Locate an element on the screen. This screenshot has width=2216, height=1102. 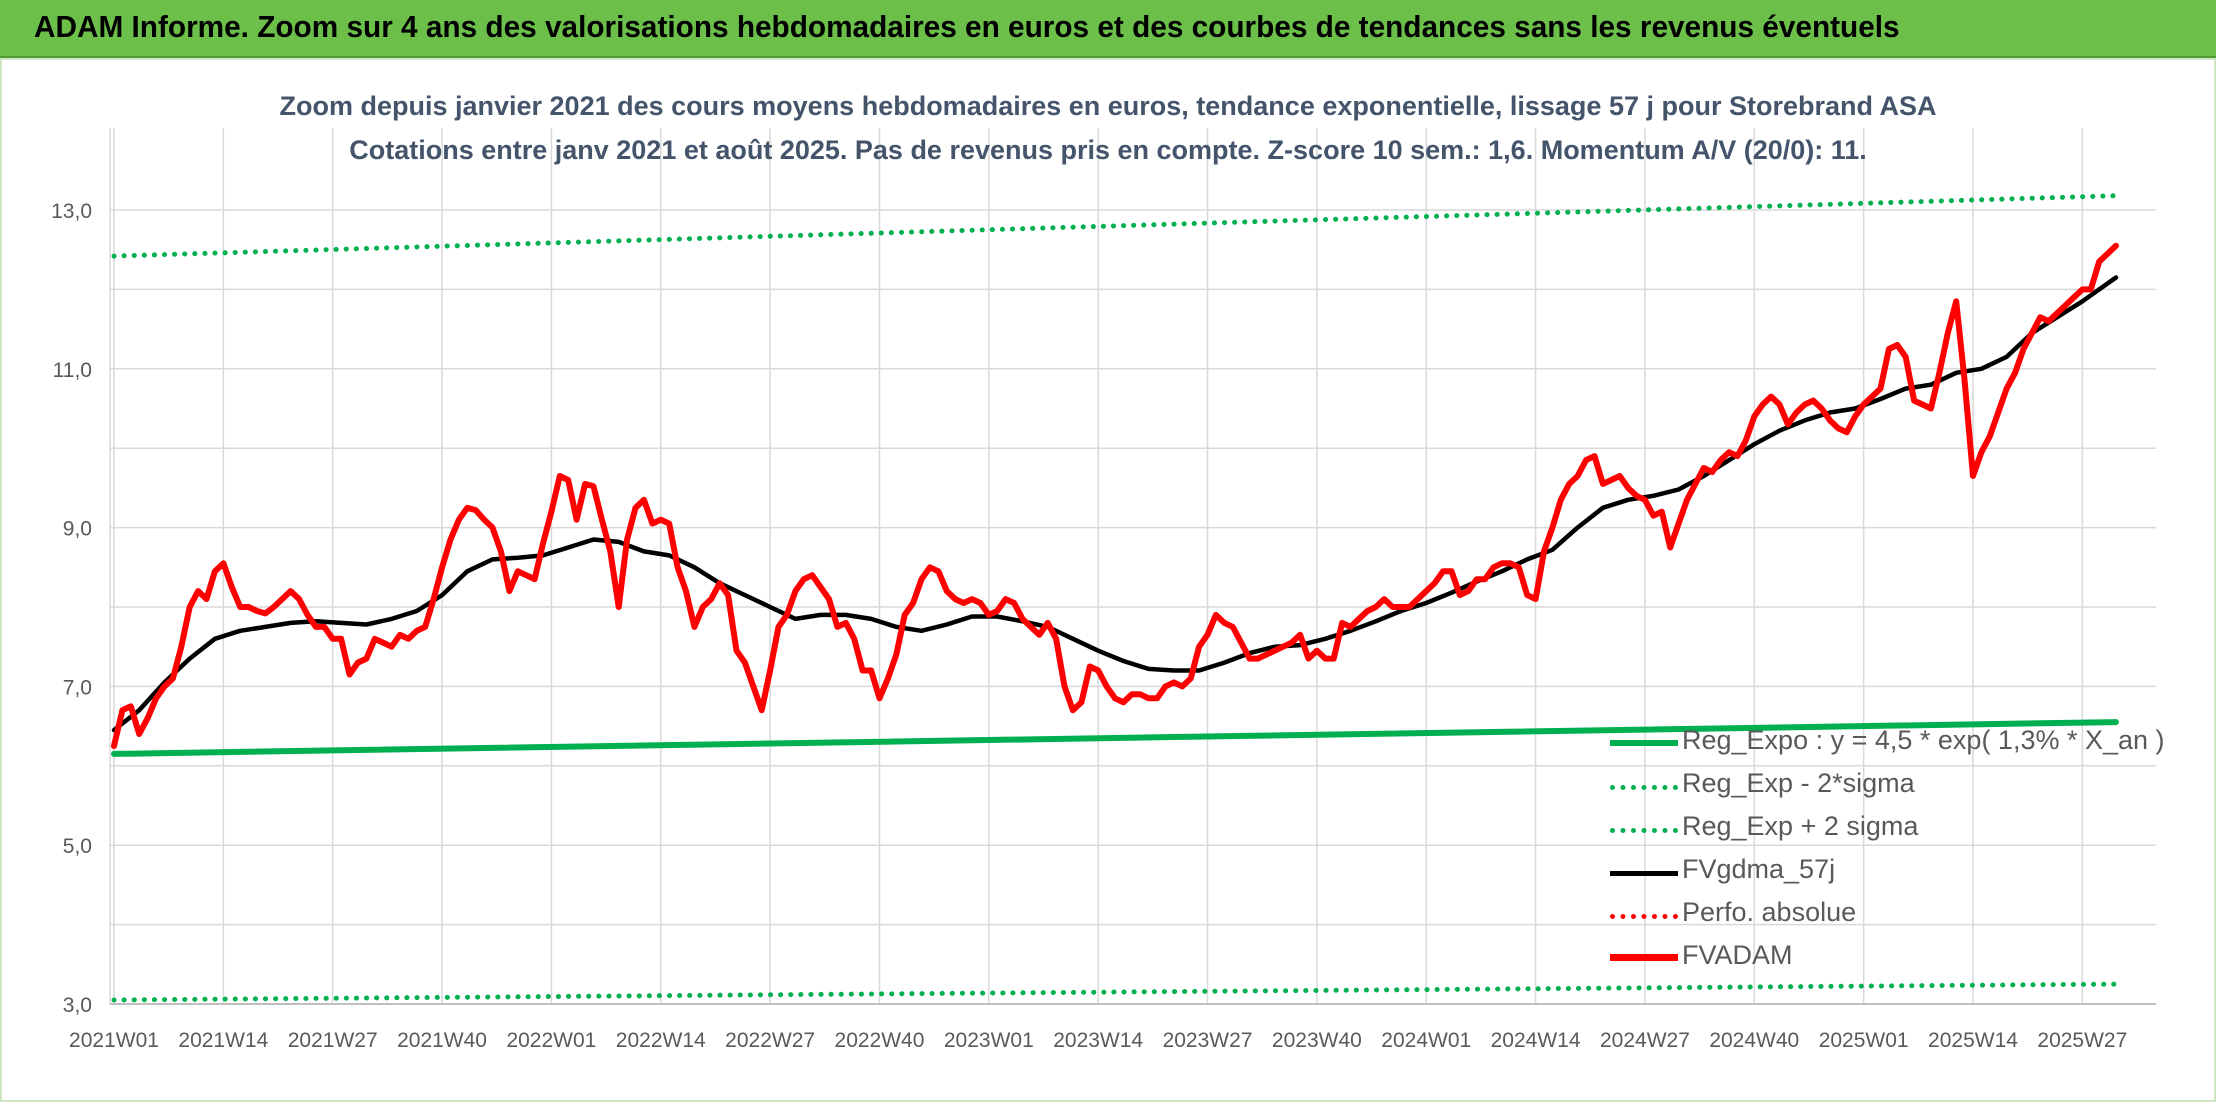
legend-item-perfo: Perfo. absolue is located at coordinates (1870, 915).